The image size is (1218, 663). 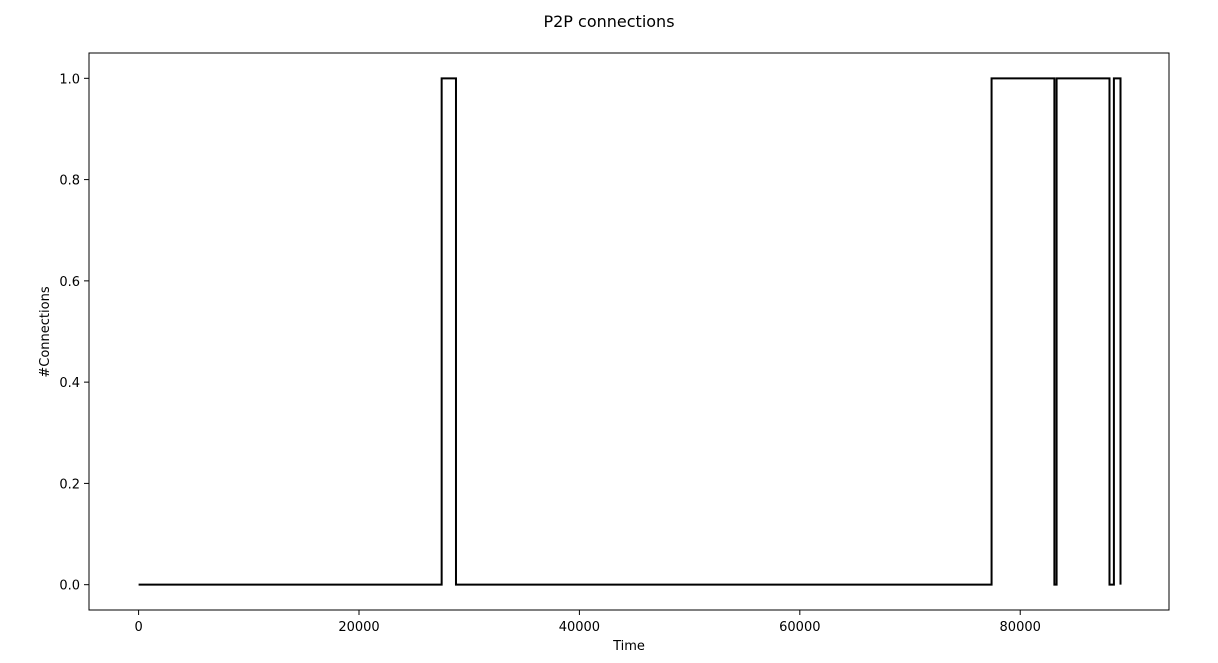 I want to click on y-tick-label: 0.0, so click(x=69, y=586).